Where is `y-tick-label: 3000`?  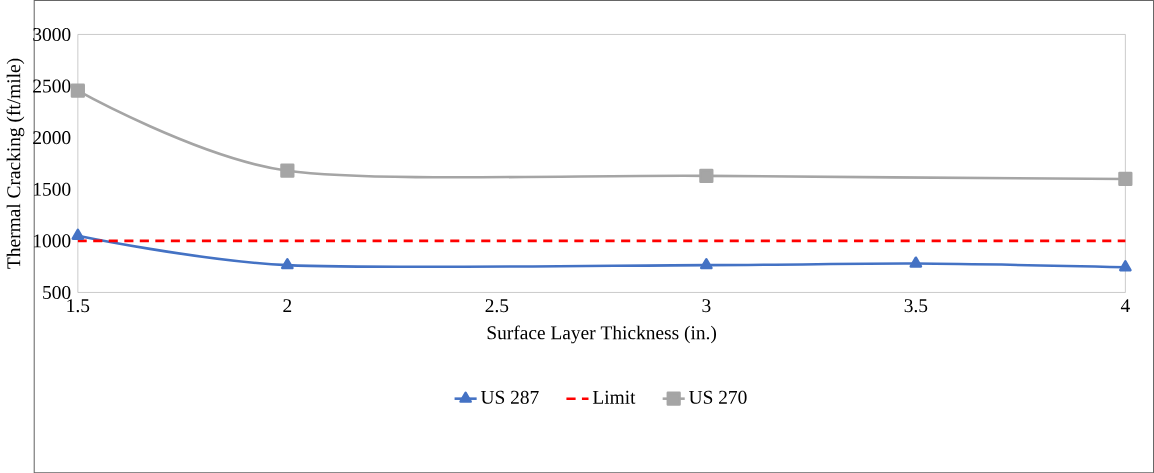 y-tick-label: 3000 is located at coordinates (52, 34).